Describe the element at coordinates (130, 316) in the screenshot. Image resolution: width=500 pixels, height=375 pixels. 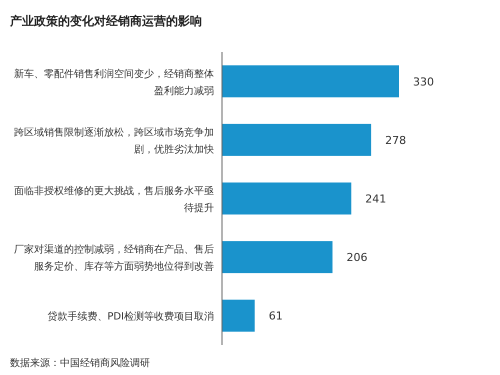
I see `y-tick-label: 贷款手续费、PDI检测等收费项目取消` at that location.